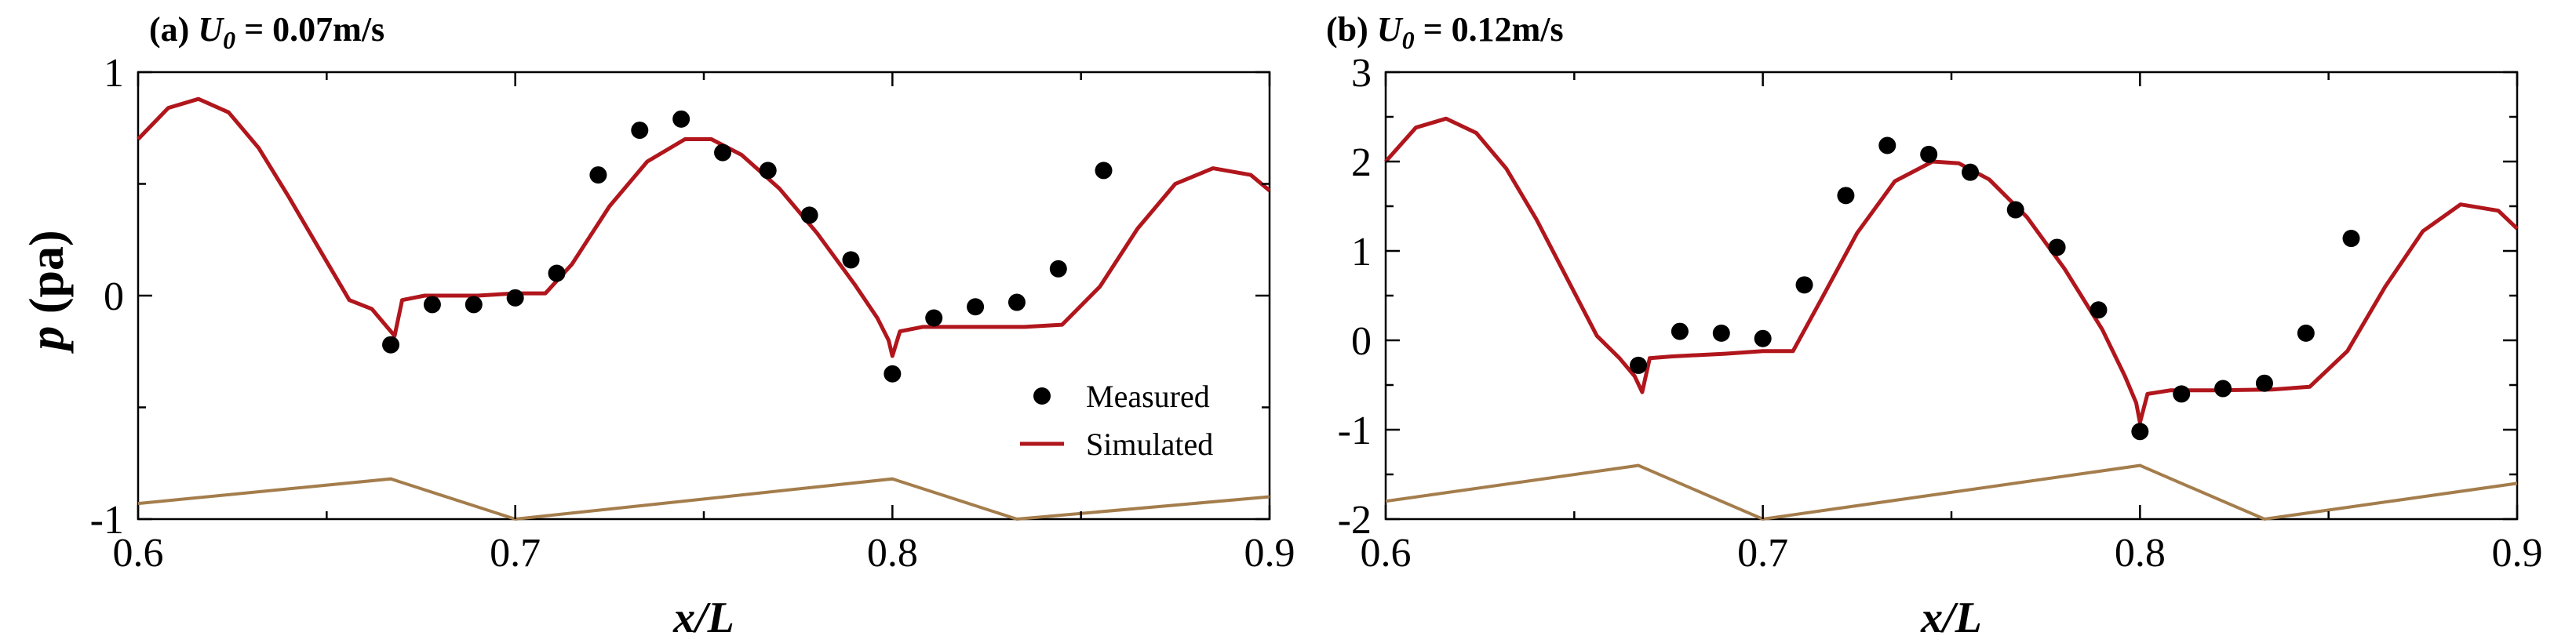 This screenshot has width=2576, height=643. I want to click on panel-b-measured-layer, so click(1995, 288).